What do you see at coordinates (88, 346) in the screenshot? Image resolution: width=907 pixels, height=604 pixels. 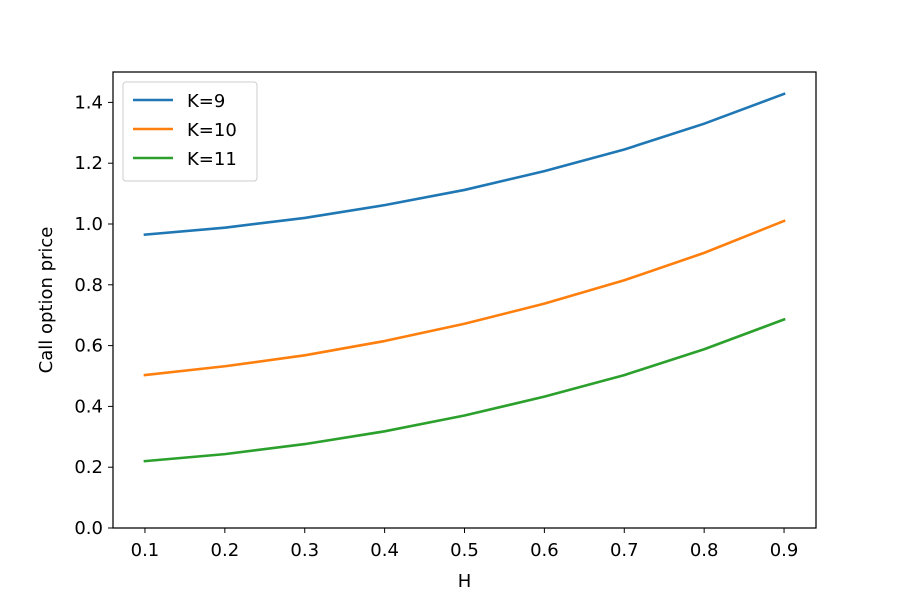 I see `y-tick-label: 0.6` at bounding box center [88, 346].